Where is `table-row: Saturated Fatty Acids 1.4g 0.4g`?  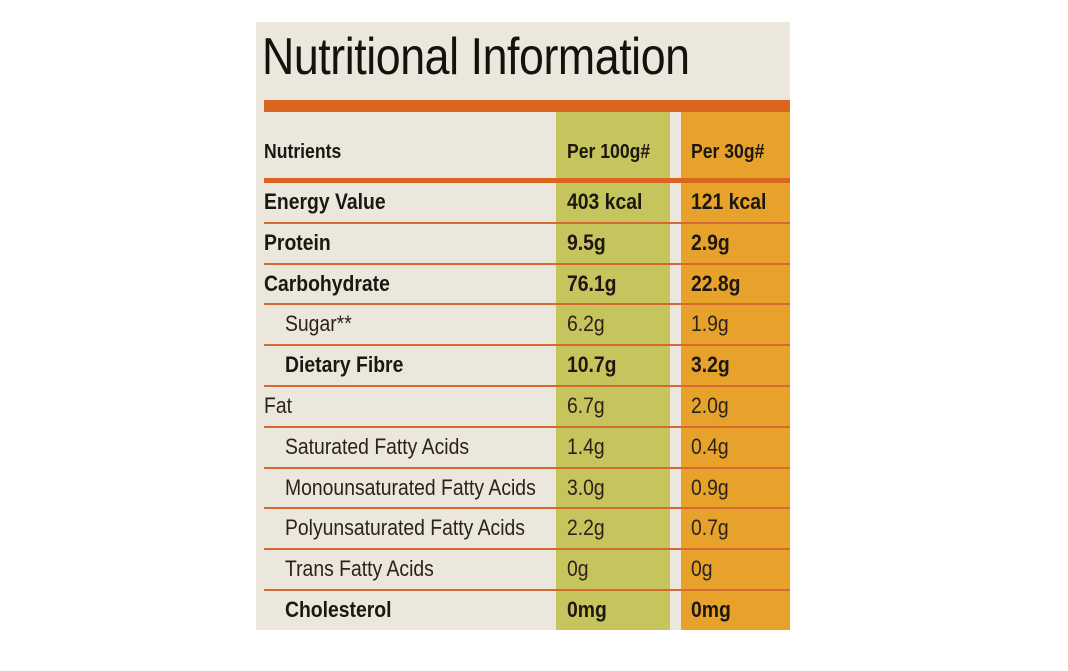 table-row: Saturated Fatty Acids 1.4g 0.4g is located at coordinates (523, 447).